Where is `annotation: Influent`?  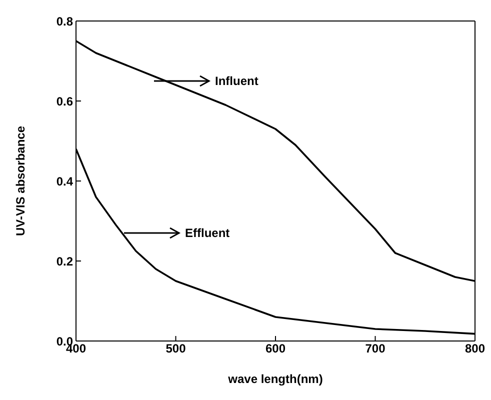
annotation: Influent is located at coordinates (236, 81).